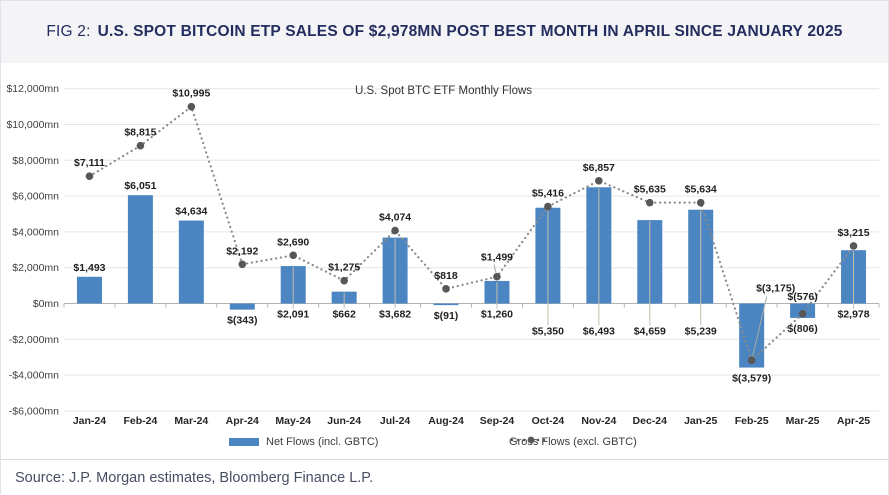 This screenshot has height=495, width=889. What do you see at coordinates (701, 190) in the screenshot?
I see `svg-text: $5,634` at bounding box center [701, 190].